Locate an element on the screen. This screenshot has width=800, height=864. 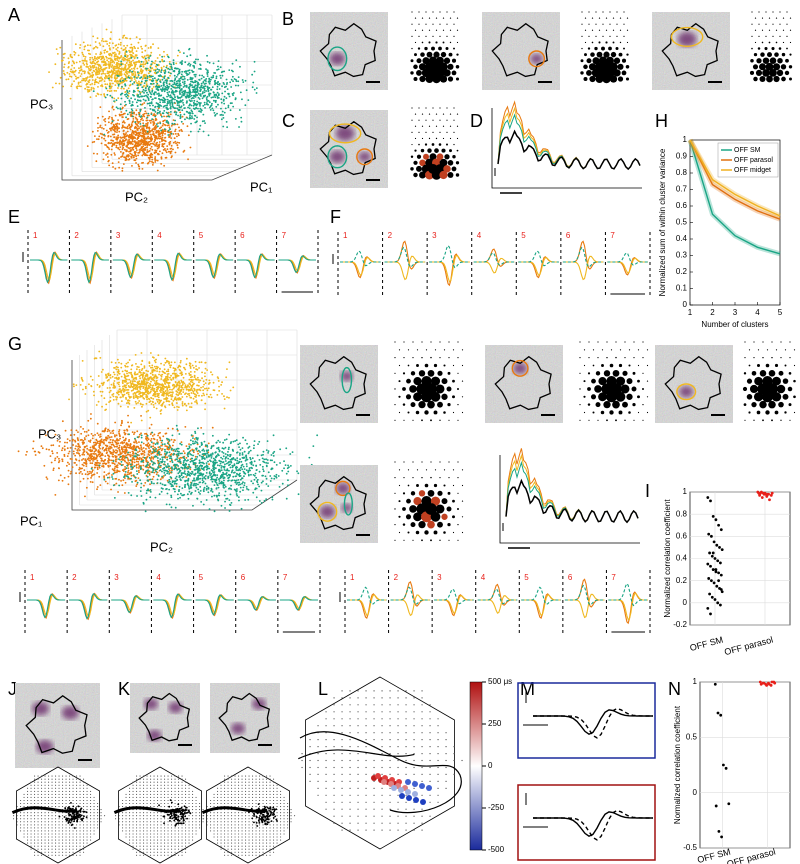
y-tick-label: 0.4 is located at coordinates (682, 558).